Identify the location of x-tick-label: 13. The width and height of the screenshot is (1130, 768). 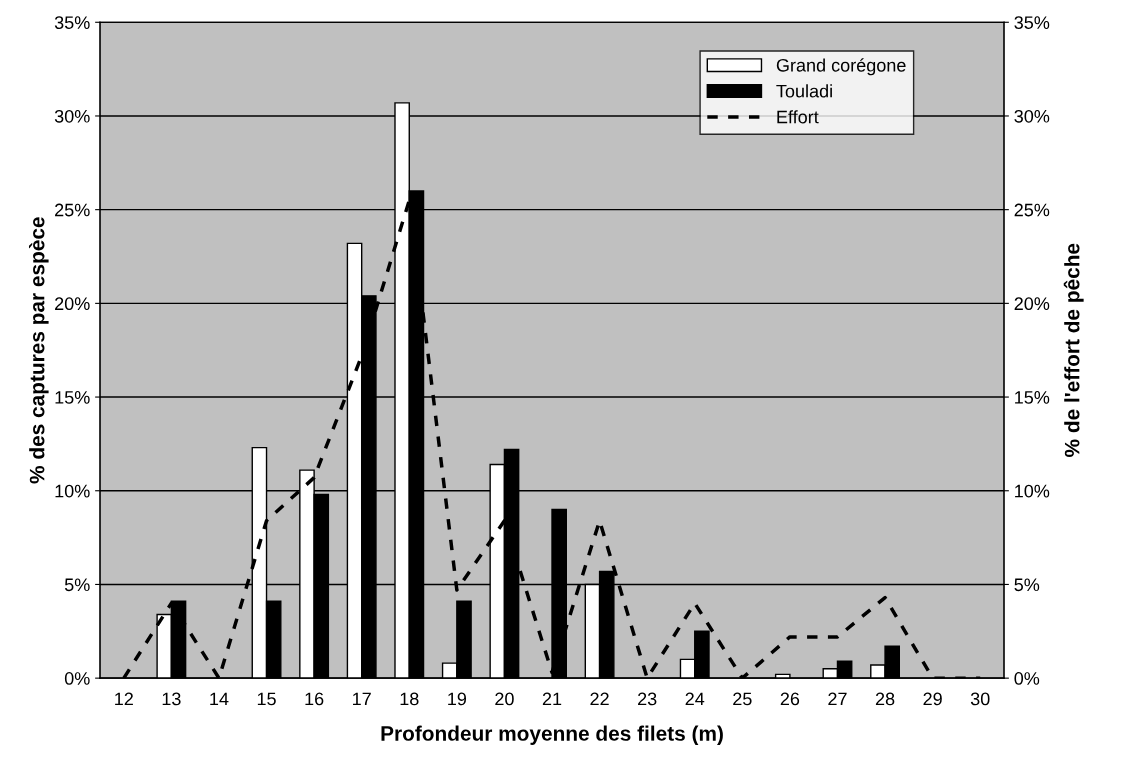
(171, 699).